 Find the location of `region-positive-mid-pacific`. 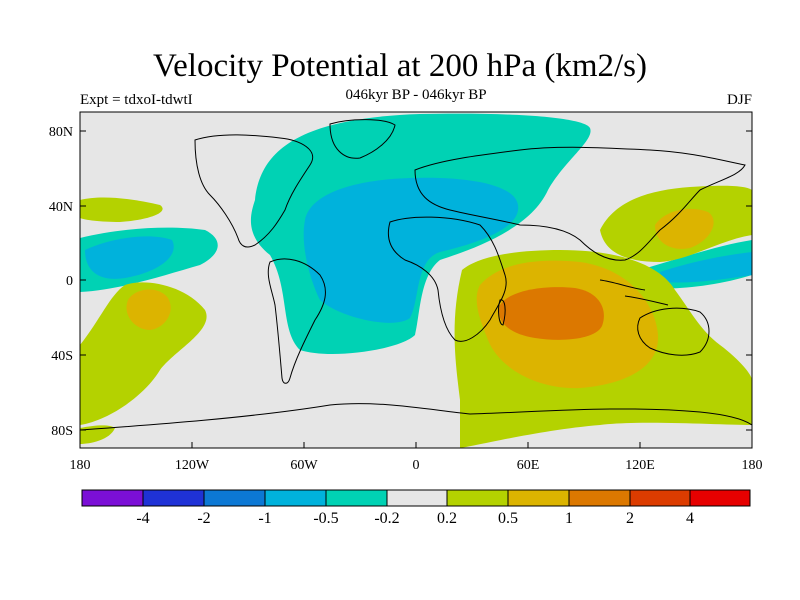

region-positive-mid-pacific is located at coordinates (148, 309).